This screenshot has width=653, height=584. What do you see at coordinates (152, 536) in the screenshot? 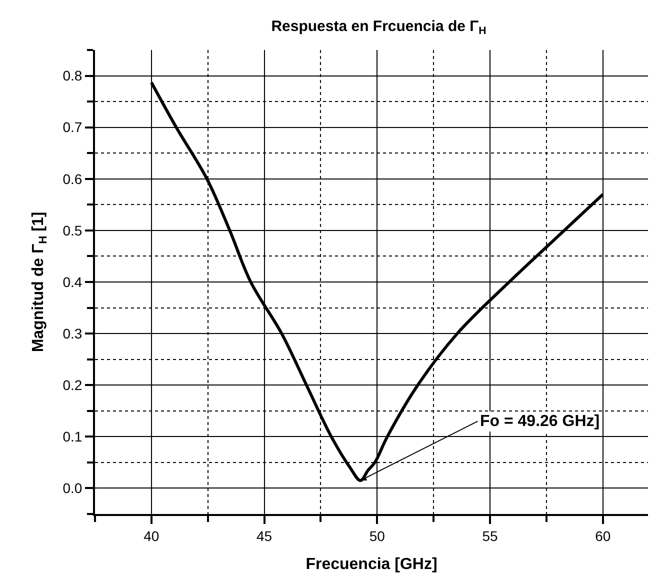
I see `x-tick-label: 40` at bounding box center [152, 536].